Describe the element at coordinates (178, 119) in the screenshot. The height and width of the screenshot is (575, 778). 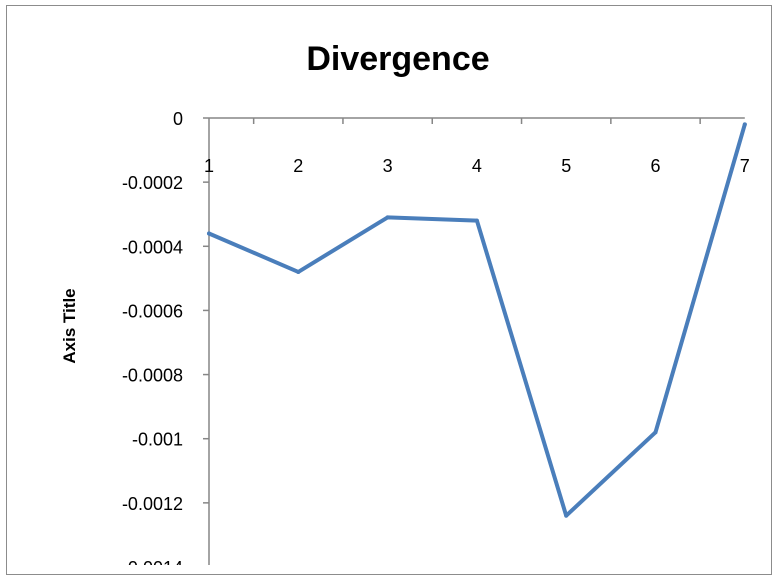
I see `y-tick-label: 0` at that location.